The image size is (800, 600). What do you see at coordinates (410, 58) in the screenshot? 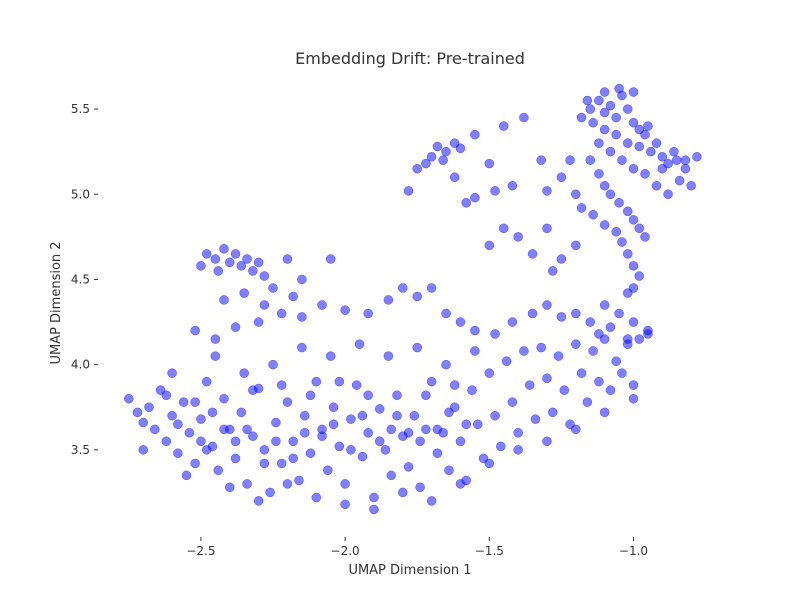
I see `chart-title: Embedding Drift: Pre-trained` at bounding box center [410, 58].